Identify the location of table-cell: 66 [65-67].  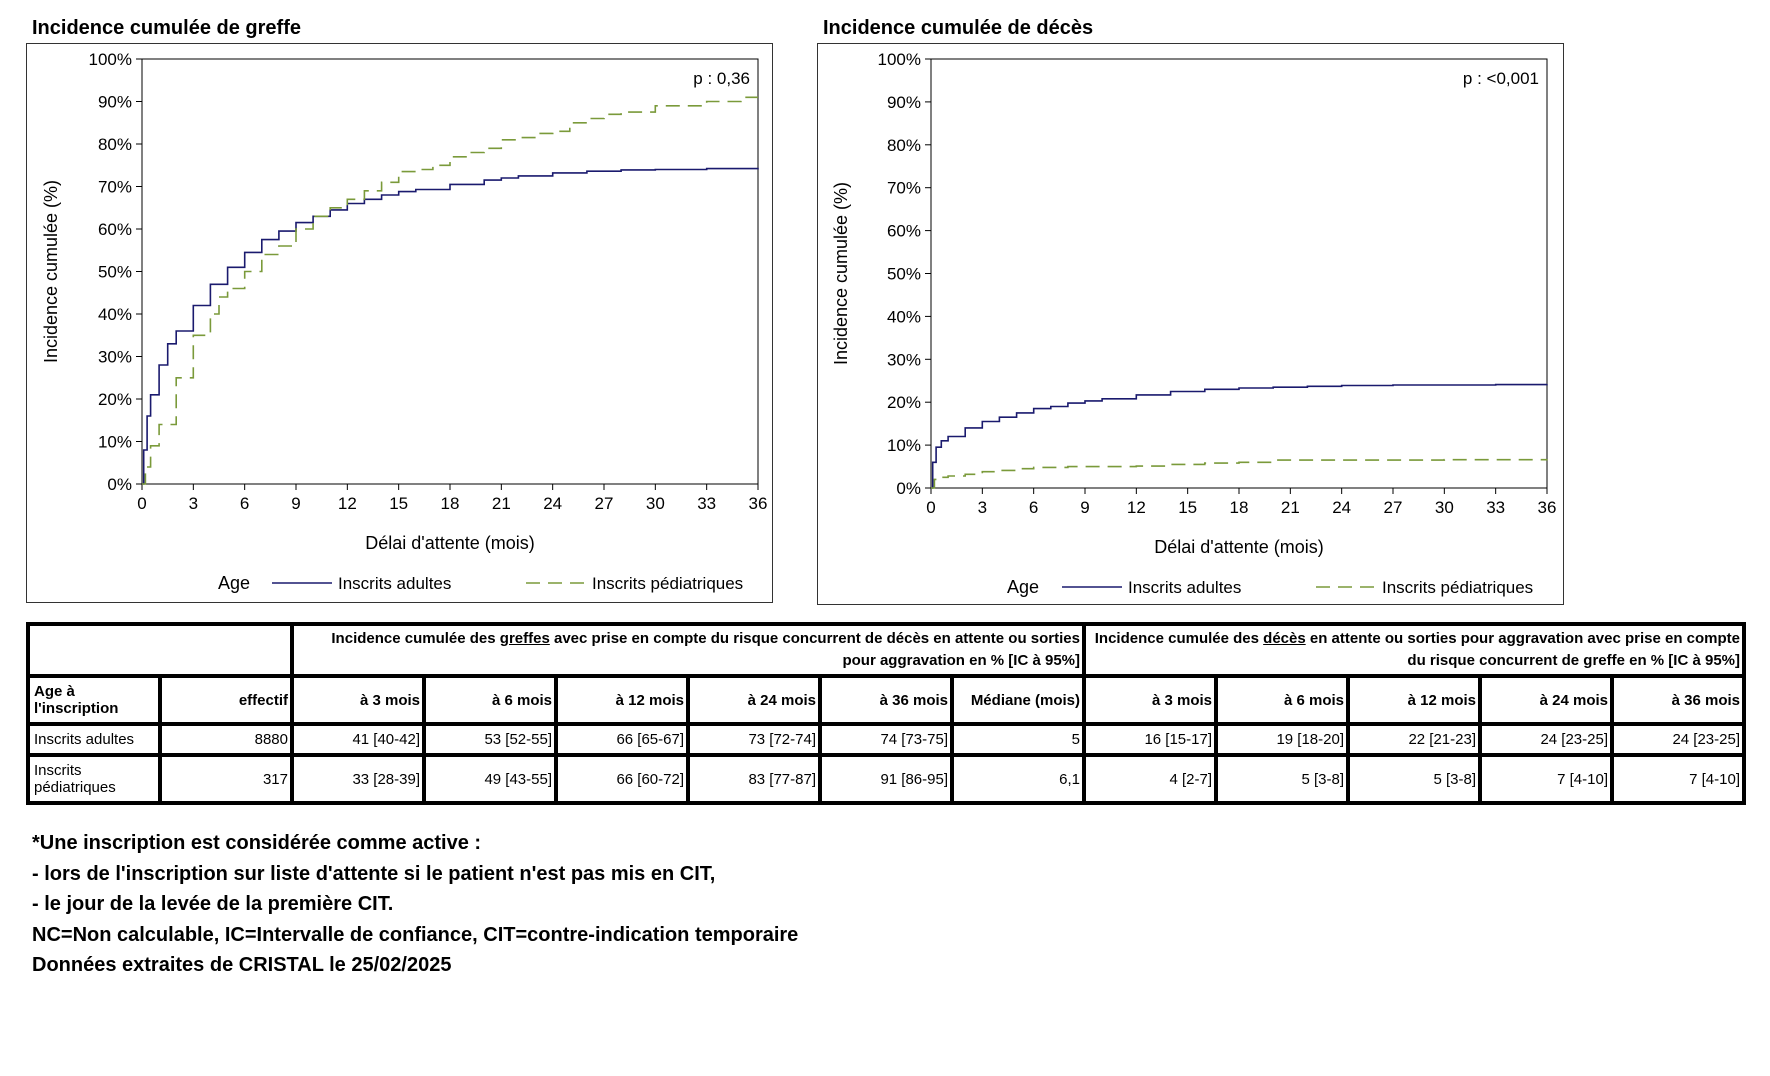
(622, 739).